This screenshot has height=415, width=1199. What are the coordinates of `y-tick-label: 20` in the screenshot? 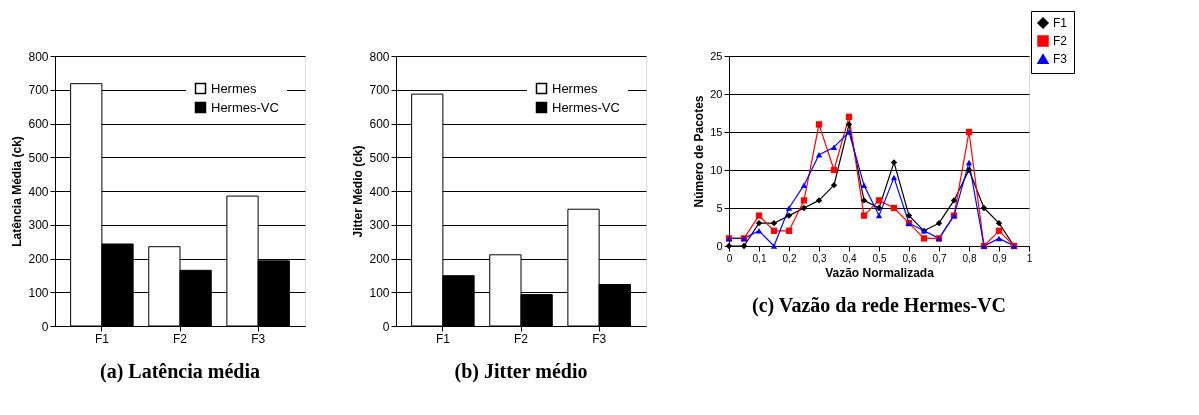 It's located at (716, 93).